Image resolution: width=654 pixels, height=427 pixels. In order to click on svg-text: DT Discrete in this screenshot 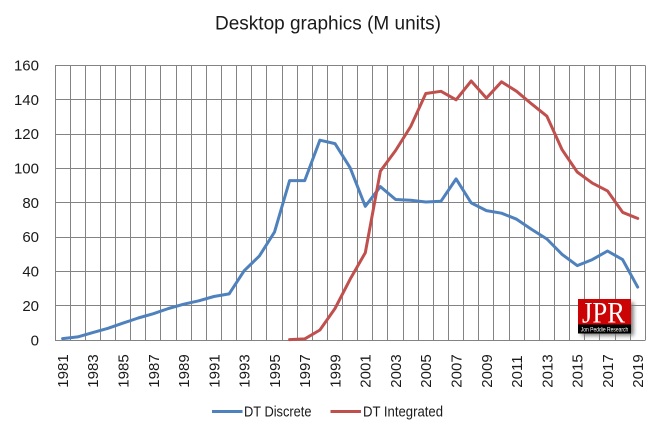, I will do `click(278, 411)`.